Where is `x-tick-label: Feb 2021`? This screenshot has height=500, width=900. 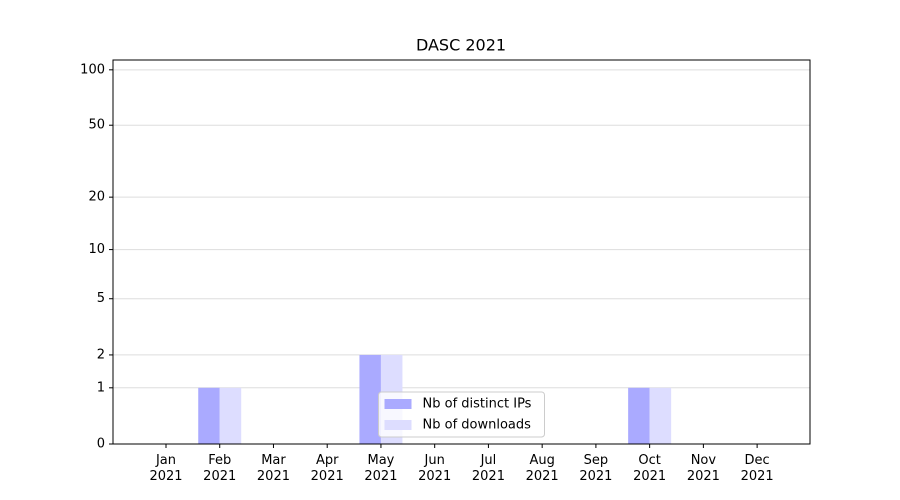
x-tick-label: Feb 2021 is located at coordinates (220, 468).